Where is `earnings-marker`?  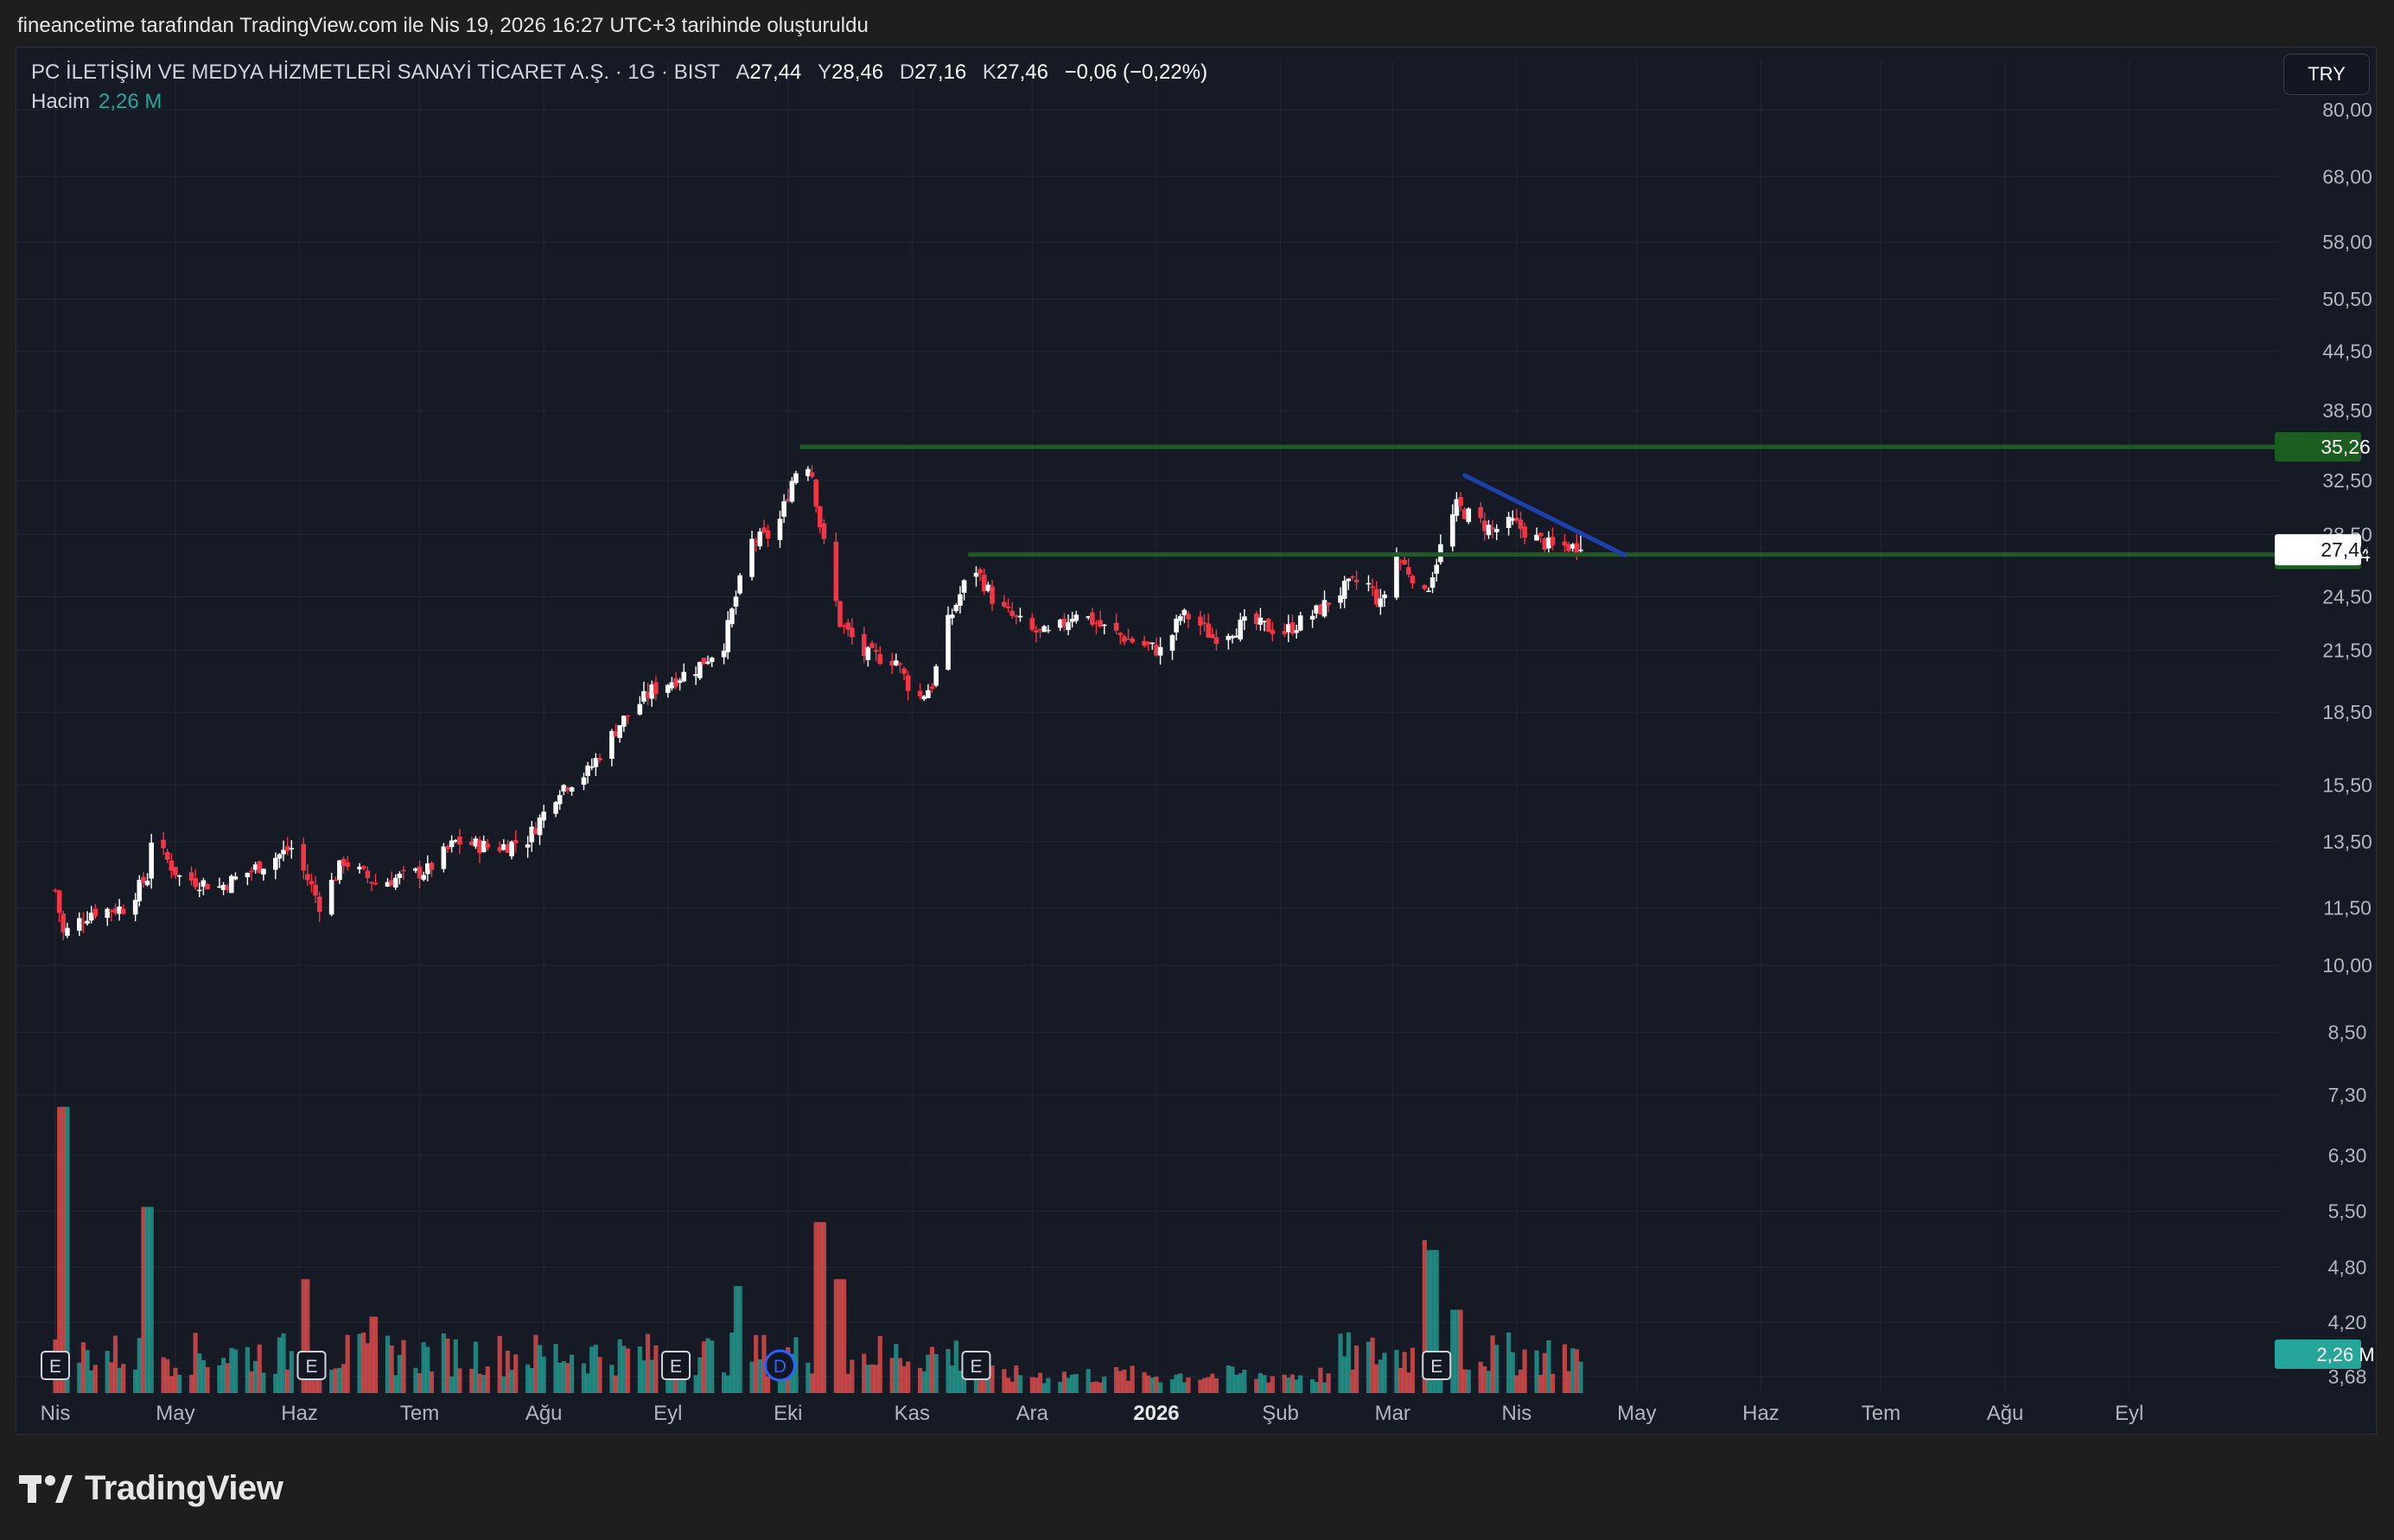 earnings-marker is located at coordinates (1437, 1366).